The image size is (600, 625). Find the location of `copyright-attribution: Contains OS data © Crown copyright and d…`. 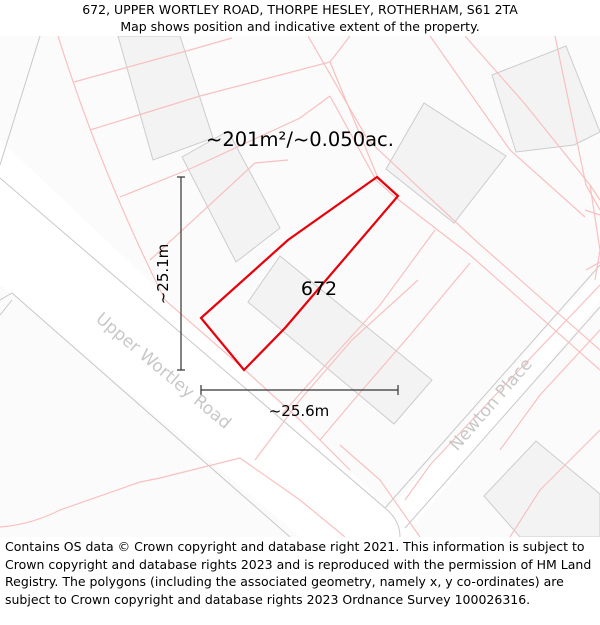

copyright-attribution: Contains OS data © Crown copyright and d… is located at coordinates (298, 573).